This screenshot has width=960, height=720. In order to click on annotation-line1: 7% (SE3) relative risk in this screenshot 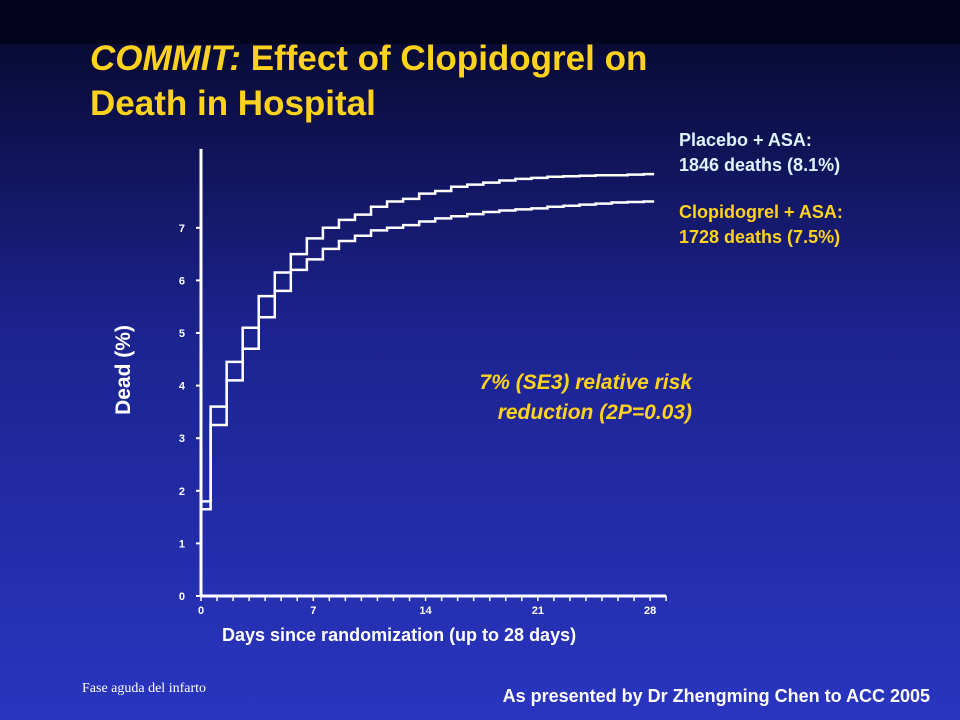, I will do `click(585, 382)`.